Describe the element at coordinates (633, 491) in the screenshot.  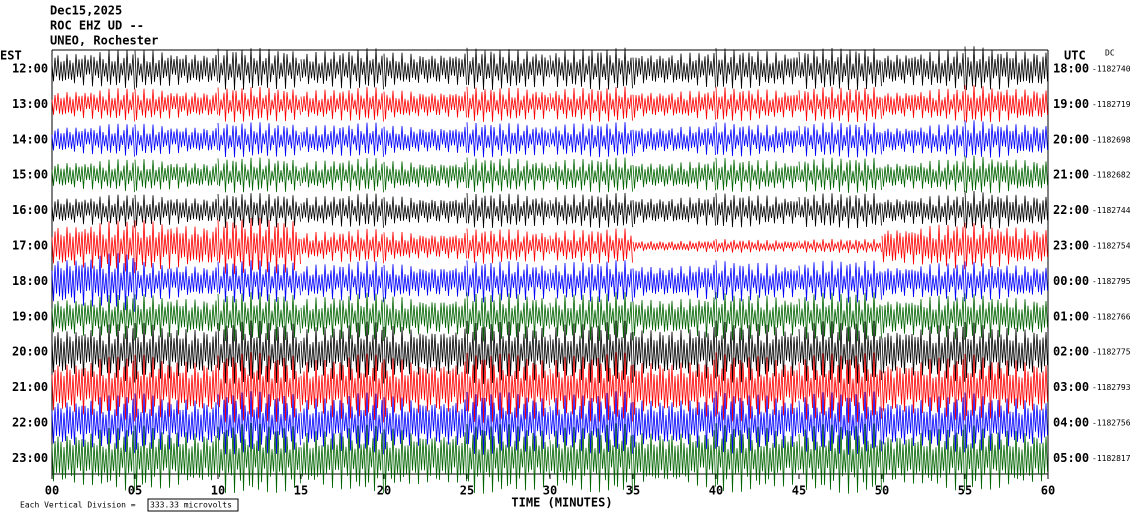
I see `x-tick-label: 35` at that location.